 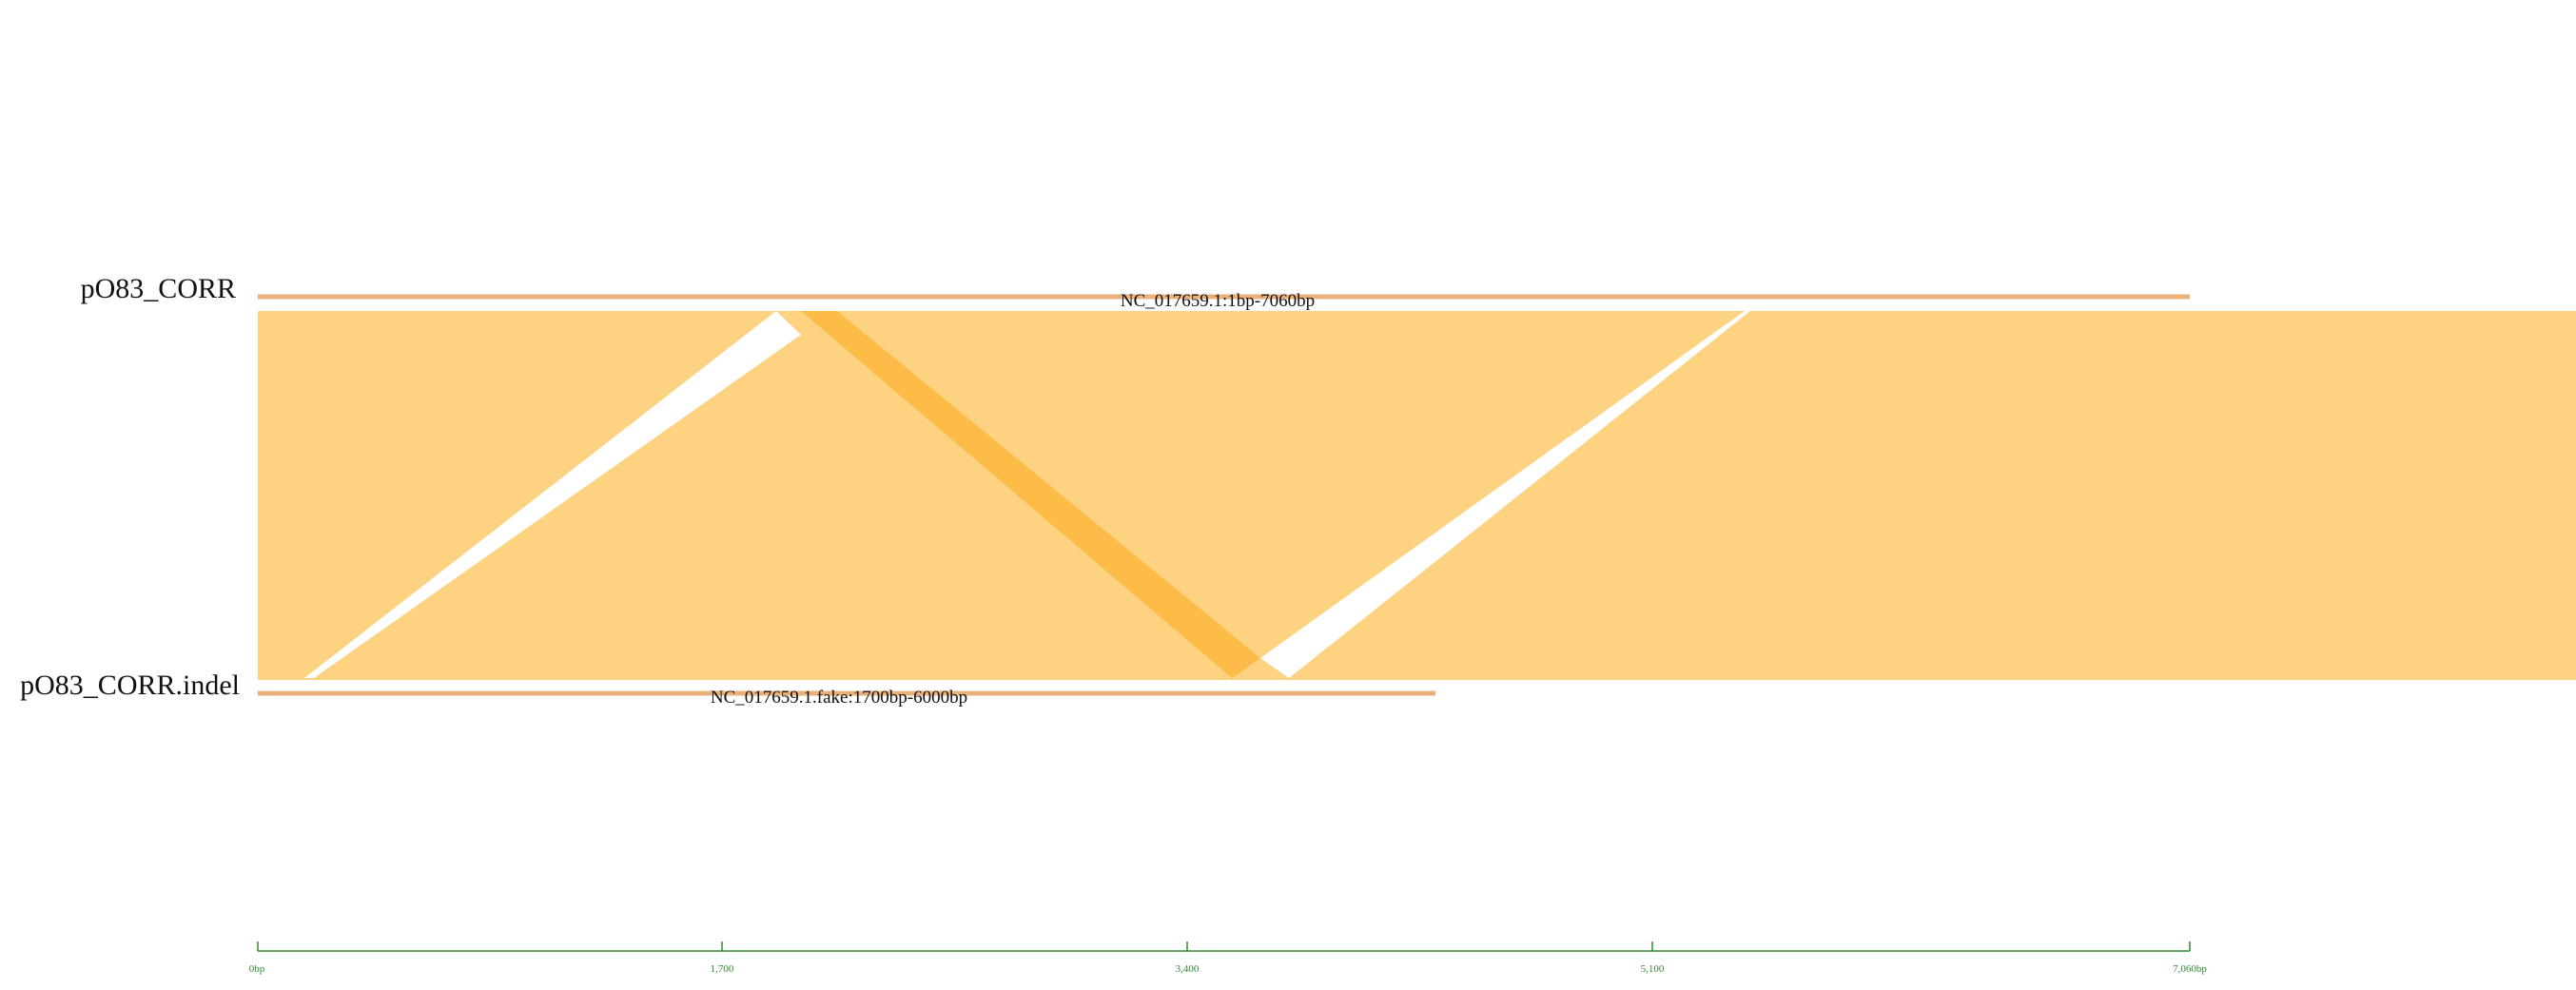 I want to click on scale-tick-label: 5,100, so click(x=1653, y=969).